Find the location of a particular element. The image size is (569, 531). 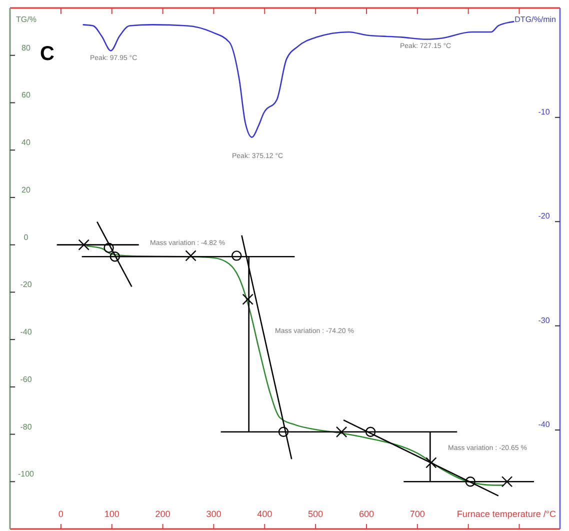

x-tick-label: 100 is located at coordinates (112, 514).